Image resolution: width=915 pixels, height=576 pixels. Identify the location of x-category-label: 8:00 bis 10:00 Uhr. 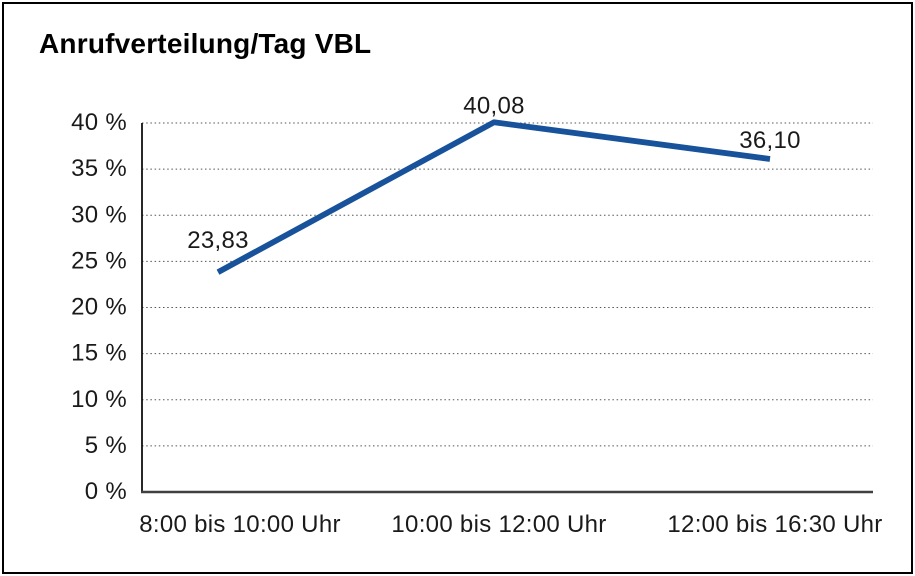
(240, 524).